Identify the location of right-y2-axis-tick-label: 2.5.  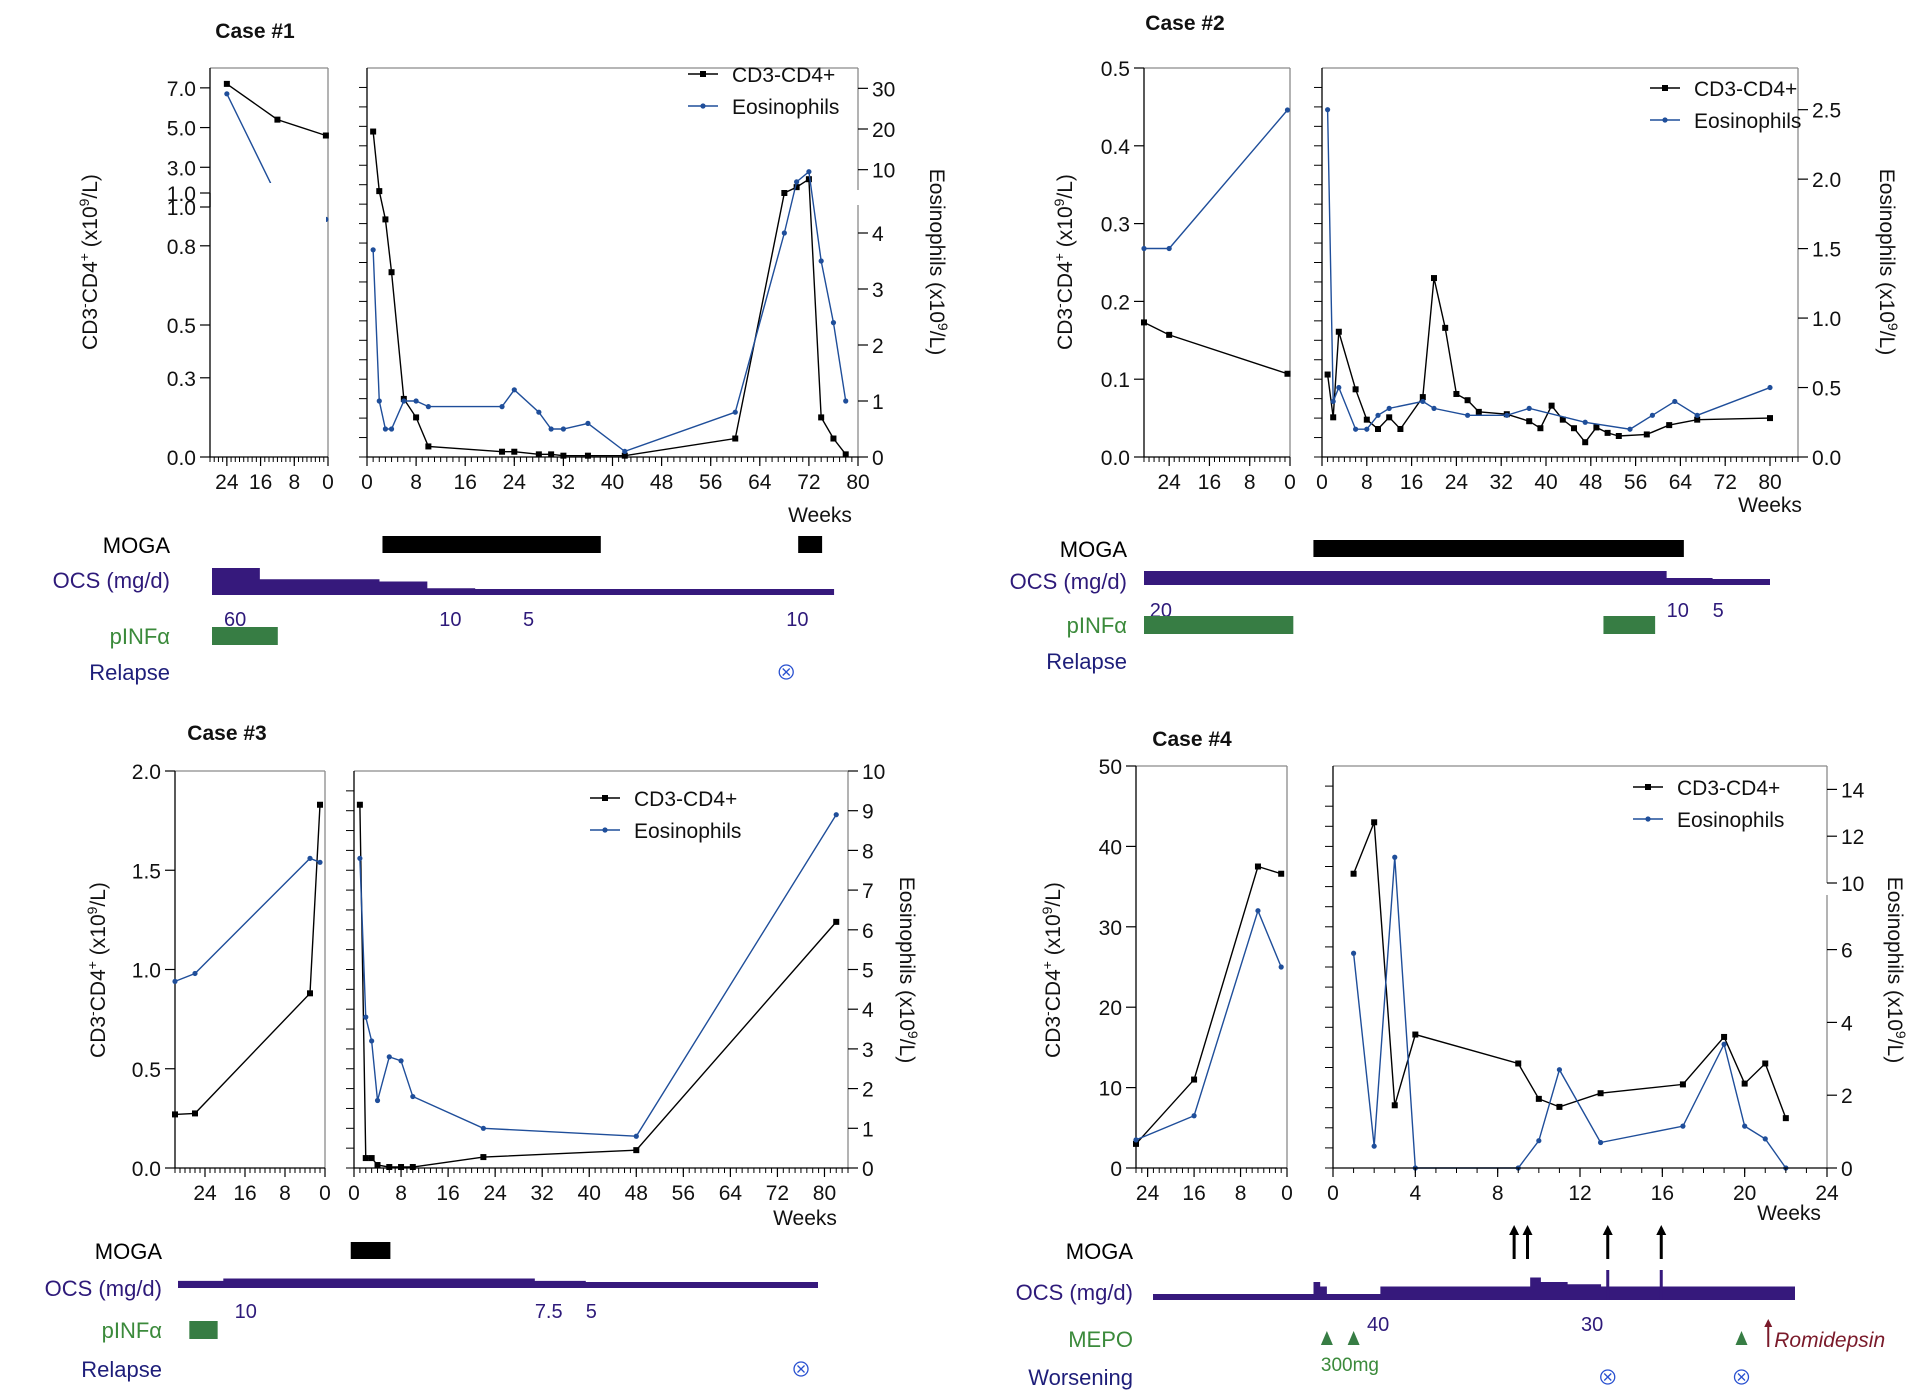
(1826, 111).